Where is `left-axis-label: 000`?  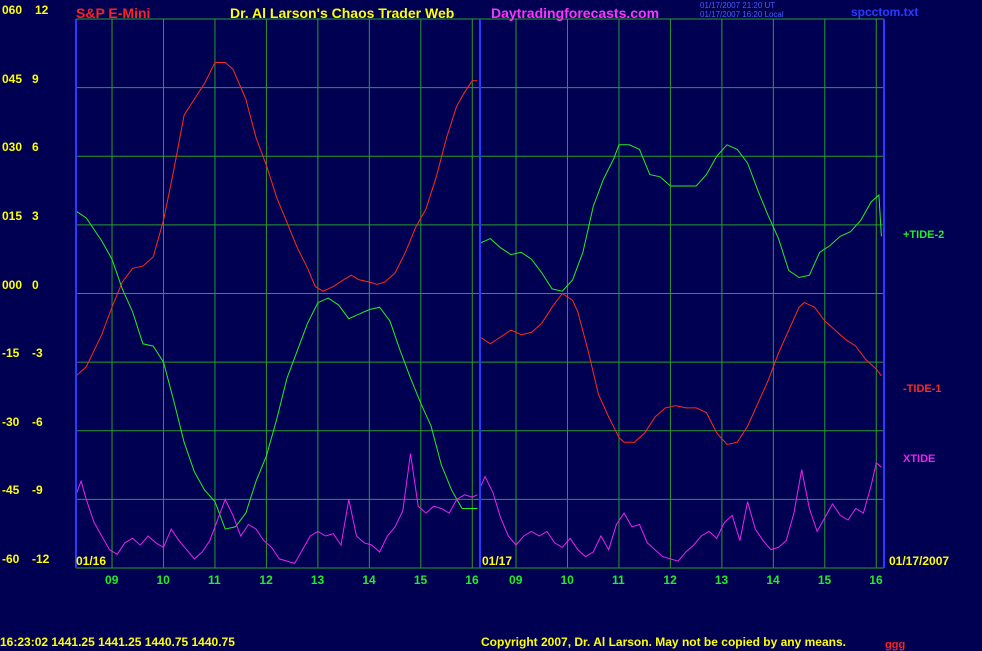 left-axis-label: 000 is located at coordinates (12, 284).